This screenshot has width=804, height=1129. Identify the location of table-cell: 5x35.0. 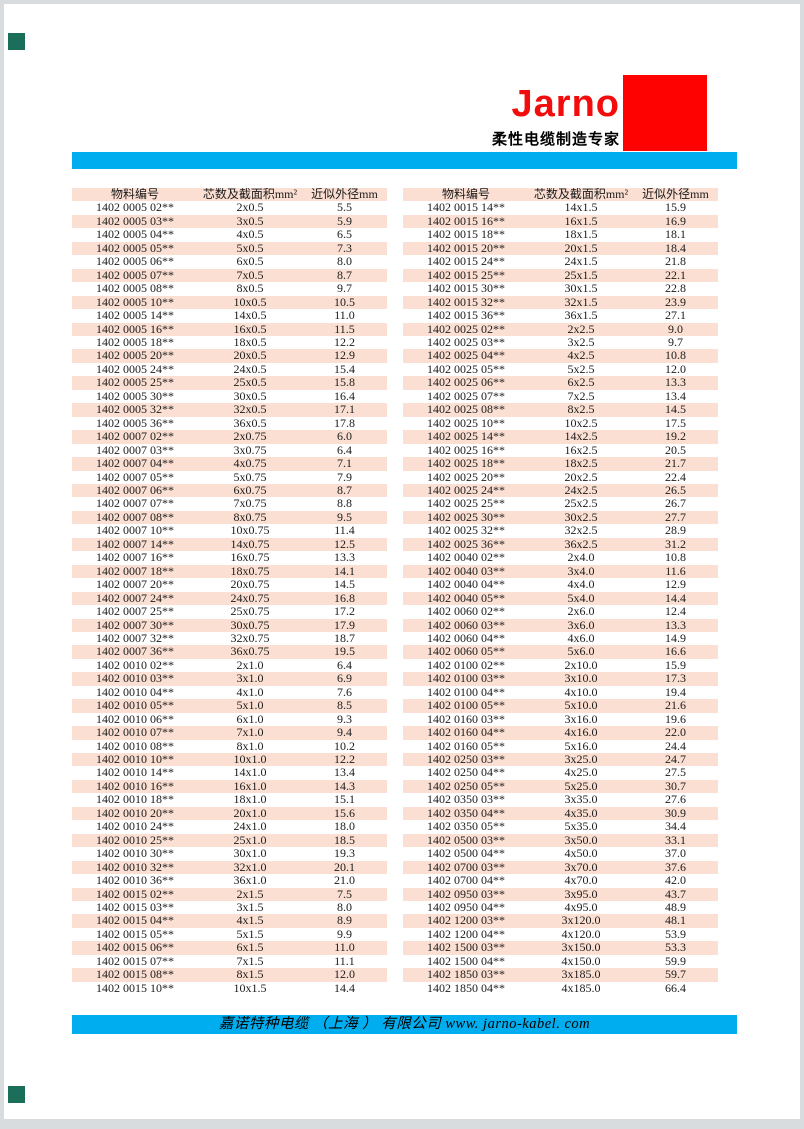
(581, 827).